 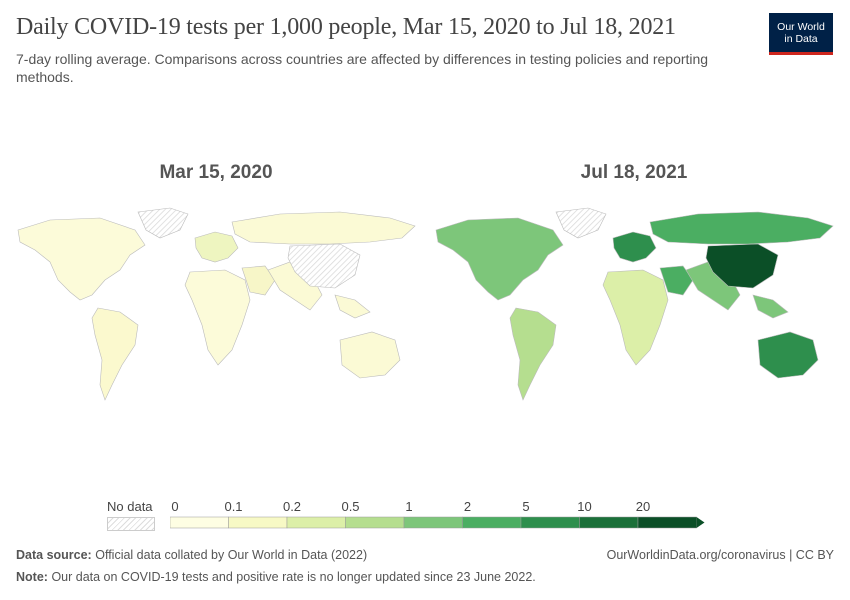 What do you see at coordinates (350, 506) in the screenshot?
I see `legend-tick-label: 0.5` at bounding box center [350, 506].